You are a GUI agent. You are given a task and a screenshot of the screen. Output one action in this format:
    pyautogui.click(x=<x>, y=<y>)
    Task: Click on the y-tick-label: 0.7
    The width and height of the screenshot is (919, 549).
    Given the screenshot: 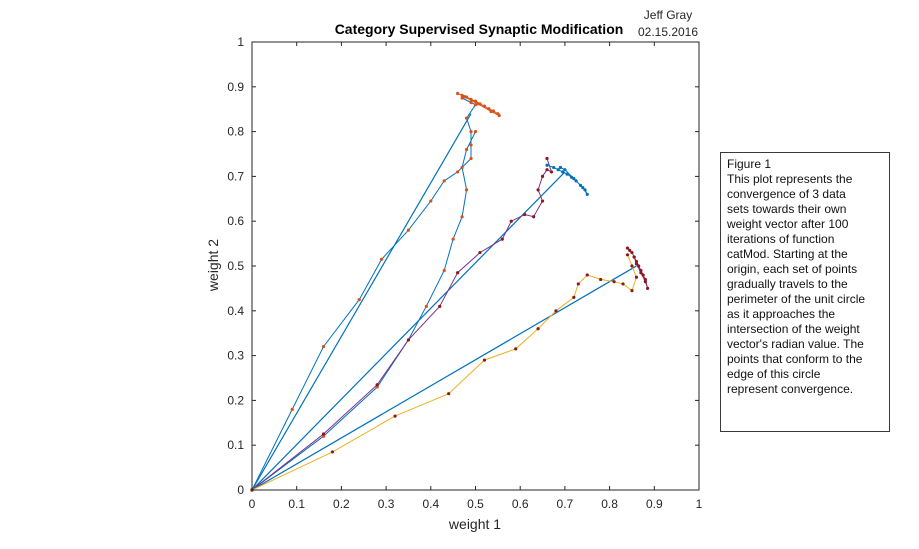 What is the action you would take?
    pyautogui.click(x=235, y=176)
    